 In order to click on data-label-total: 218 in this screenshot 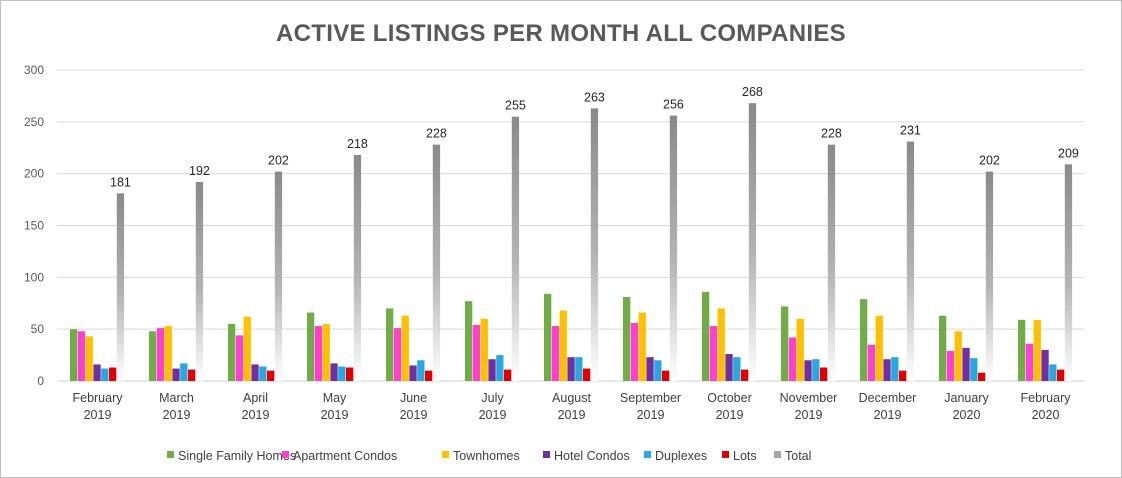, I will do `click(357, 144)`.